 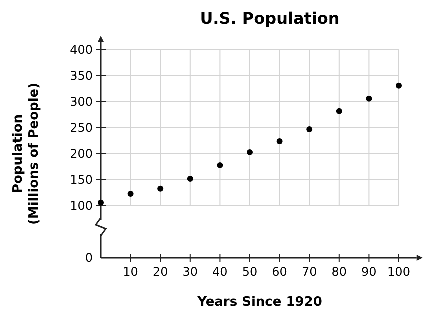 I want to click on x-axis-title: Years Since 1920, so click(x=259, y=302).